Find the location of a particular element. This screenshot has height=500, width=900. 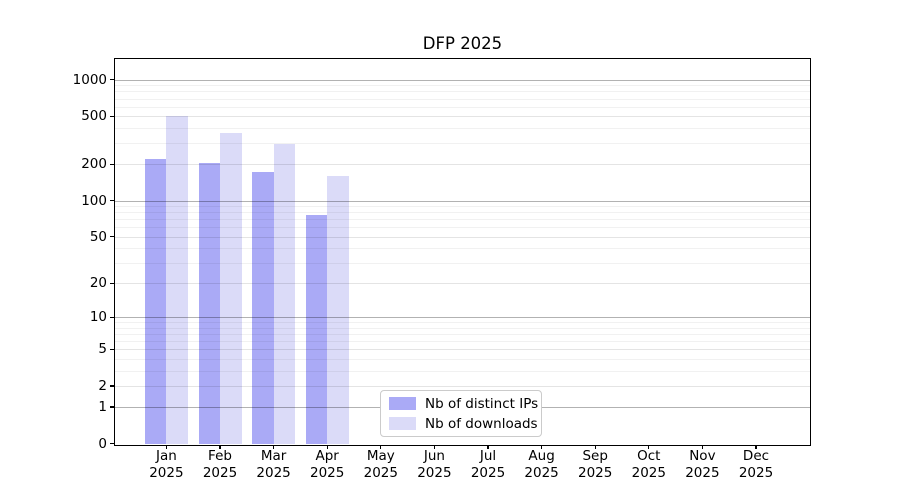

chart-title: DFP 2025 is located at coordinates (462, 43).